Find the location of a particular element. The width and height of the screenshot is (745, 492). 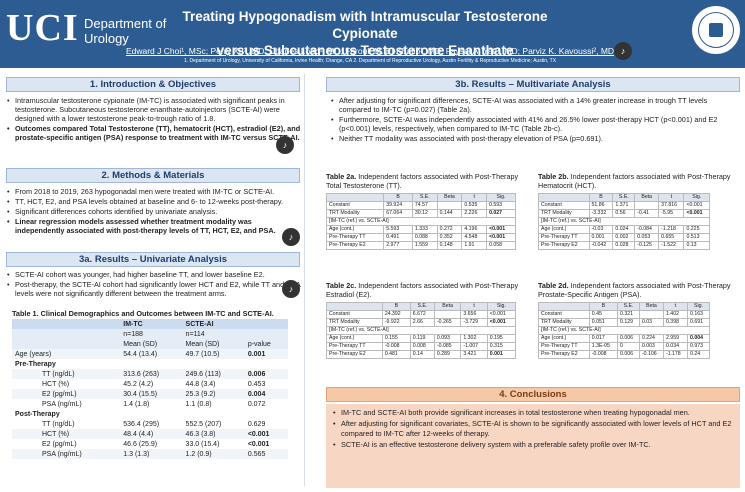

table1-cell: 0.072 is located at coordinates (256, 404).